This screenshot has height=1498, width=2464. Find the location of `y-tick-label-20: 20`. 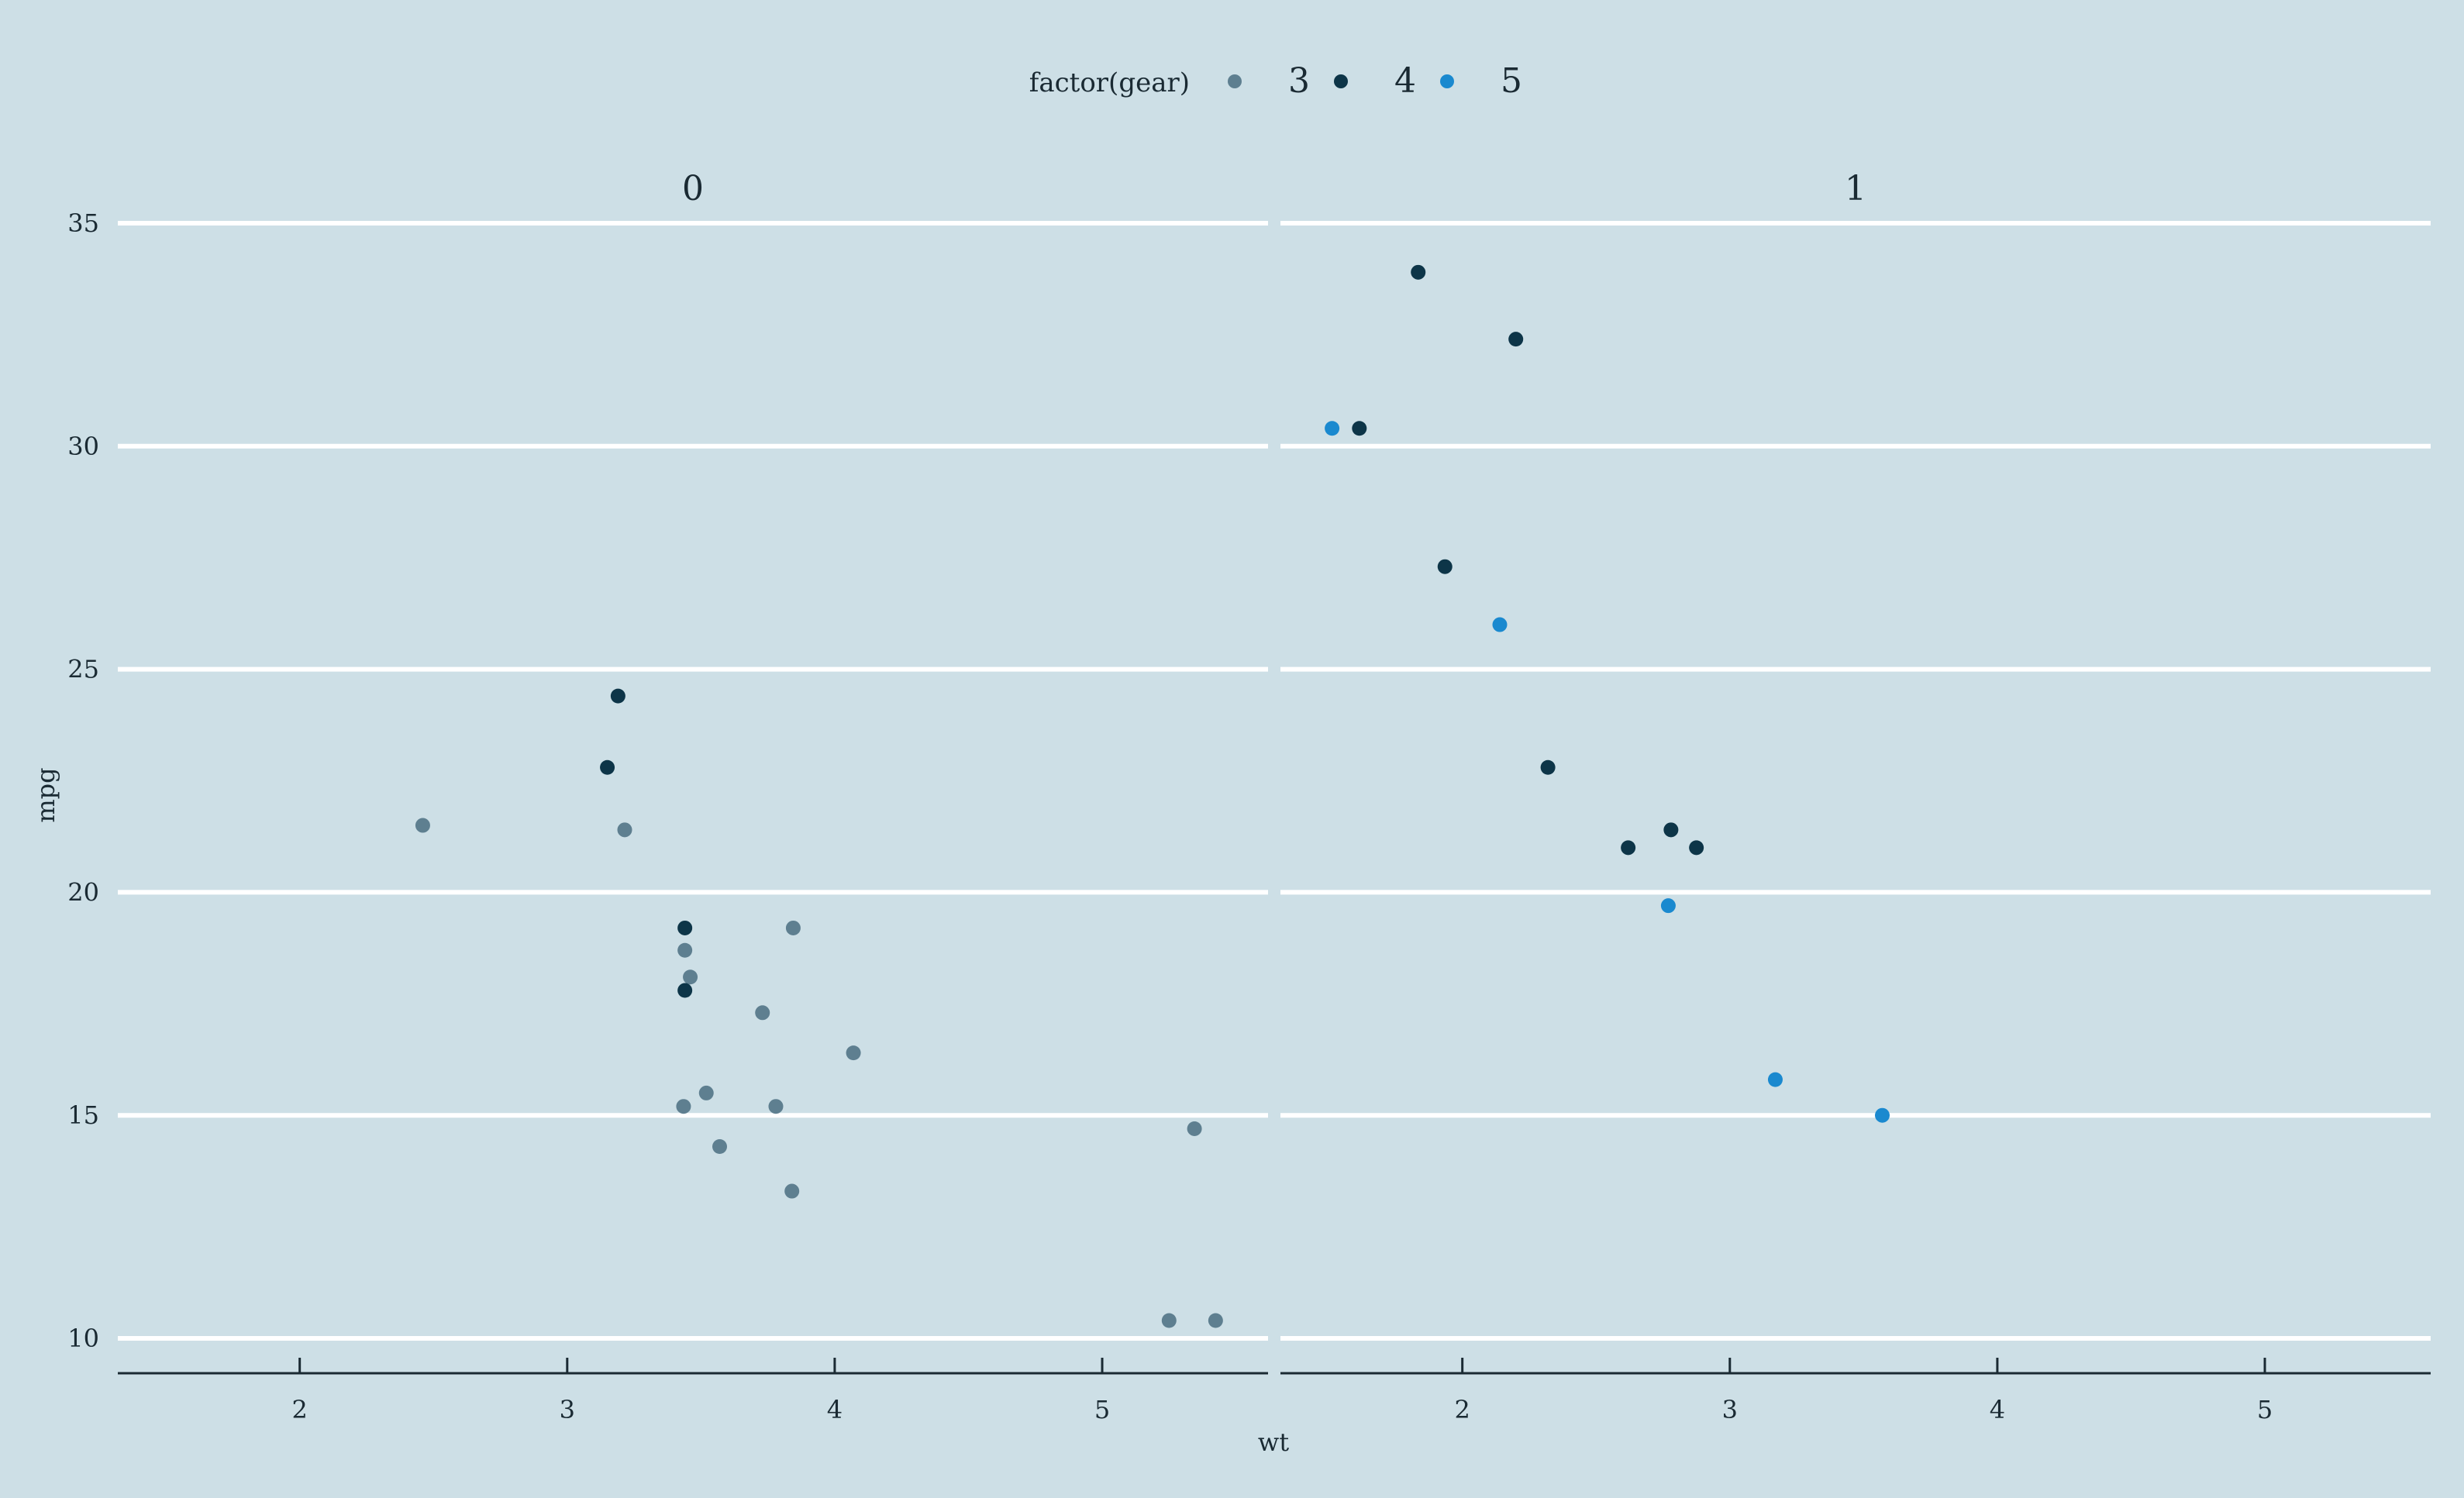

y-tick-label-20: 20 is located at coordinates (83, 892).